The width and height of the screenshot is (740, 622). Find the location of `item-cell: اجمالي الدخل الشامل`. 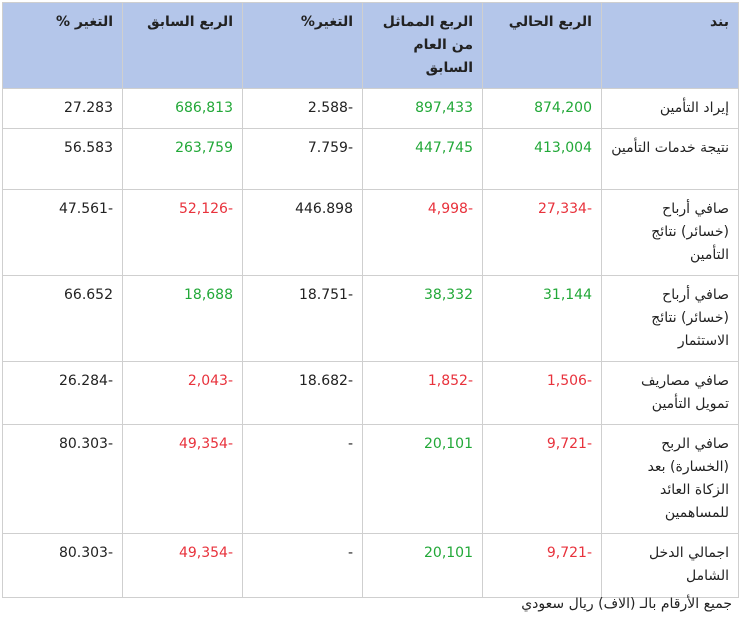

item-cell: اجمالي الدخل الشامل is located at coordinates (670, 565).